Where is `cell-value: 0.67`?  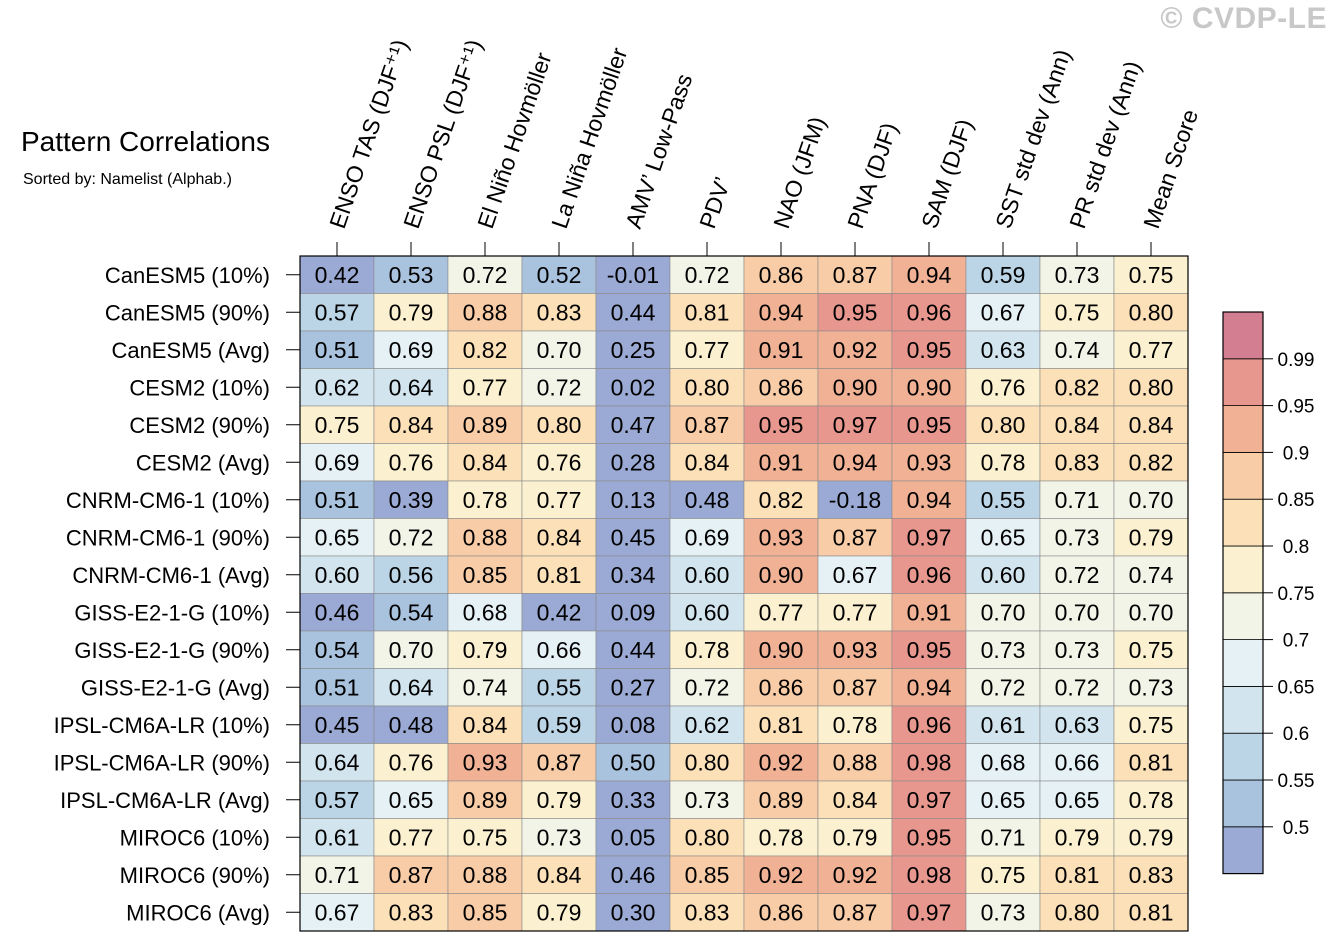
cell-value: 0.67 is located at coordinates (337, 912).